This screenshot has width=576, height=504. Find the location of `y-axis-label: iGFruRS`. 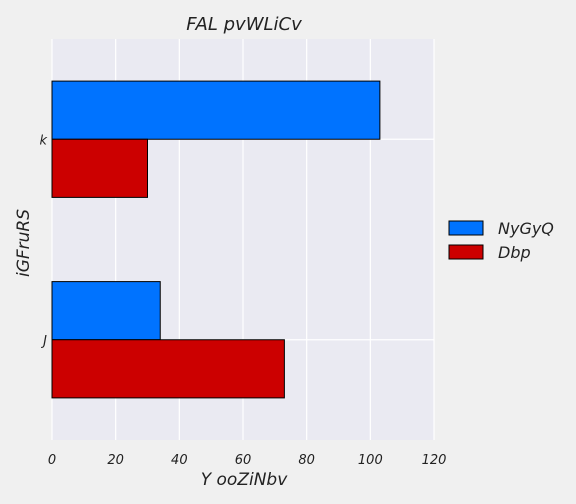

y-axis-label: iGFruRS is located at coordinates (24, 243).